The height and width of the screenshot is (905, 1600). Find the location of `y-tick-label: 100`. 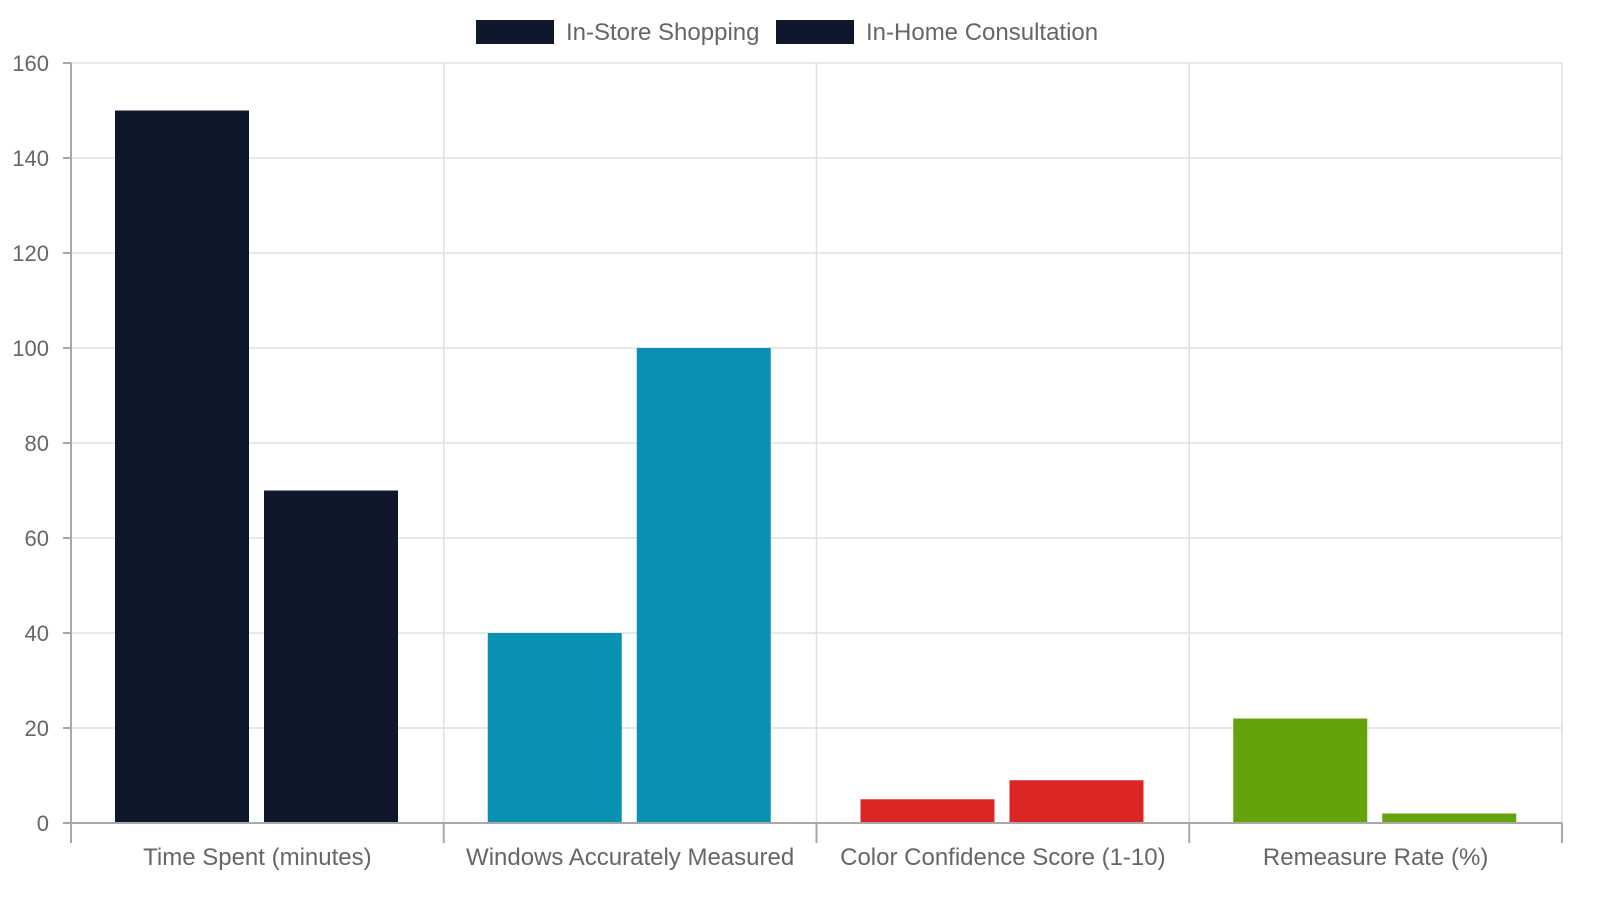

y-tick-label: 100 is located at coordinates (30, 348).